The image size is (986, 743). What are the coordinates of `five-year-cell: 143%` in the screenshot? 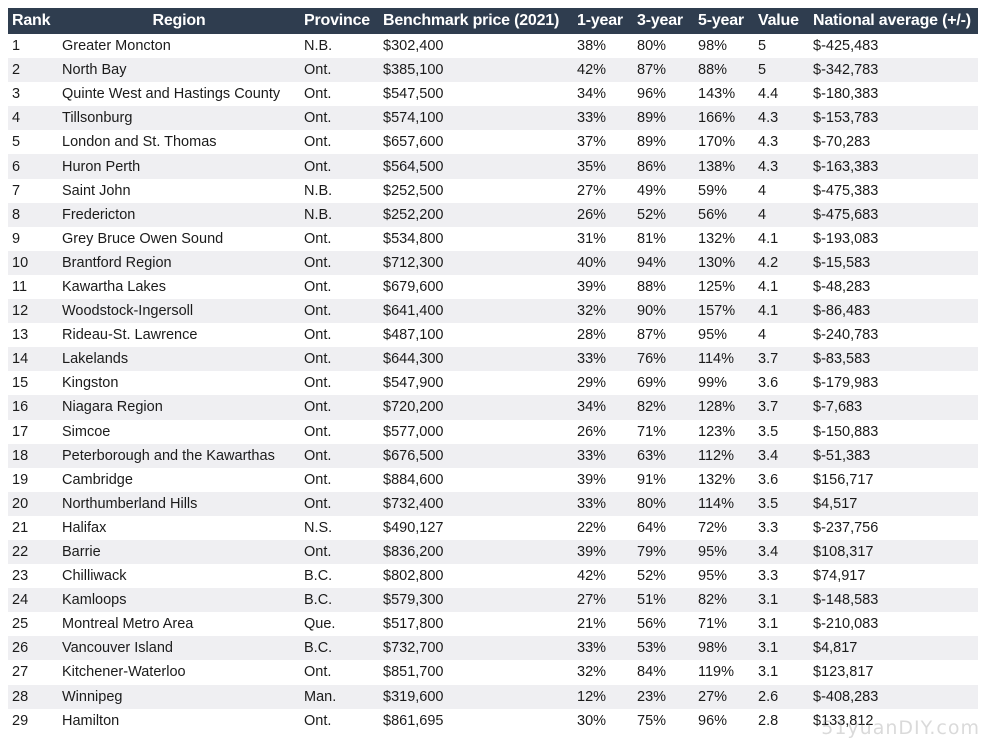 It's located at (724, 94).